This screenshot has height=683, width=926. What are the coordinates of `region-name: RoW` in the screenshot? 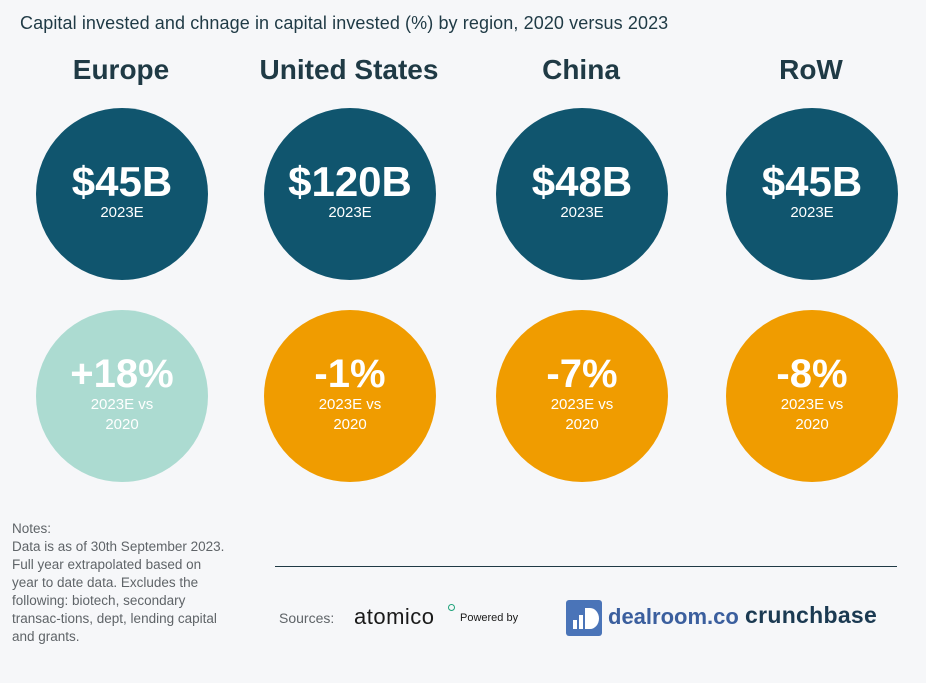 It's located at (811, 69).